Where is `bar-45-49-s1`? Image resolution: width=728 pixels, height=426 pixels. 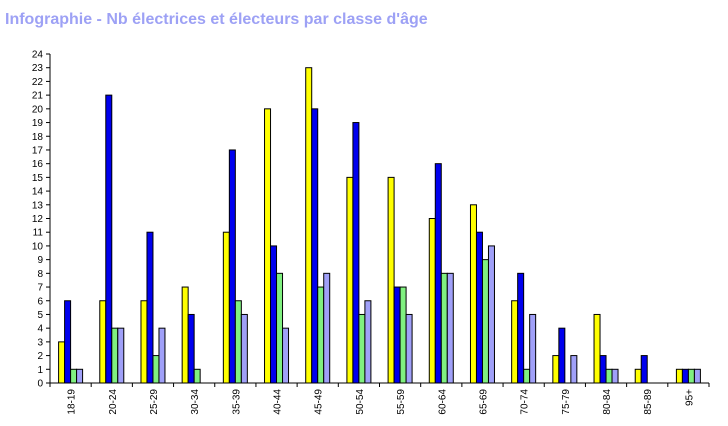
bar-45-49-s1 is located at coordinates (309, 225).